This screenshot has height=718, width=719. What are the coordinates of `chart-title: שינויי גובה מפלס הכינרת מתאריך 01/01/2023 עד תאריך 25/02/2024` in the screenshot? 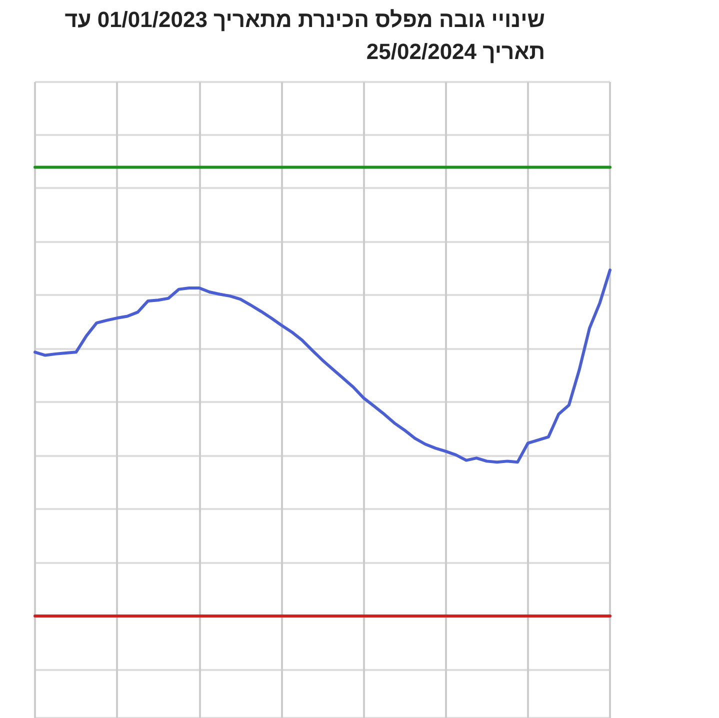 It's located at (304, 36).